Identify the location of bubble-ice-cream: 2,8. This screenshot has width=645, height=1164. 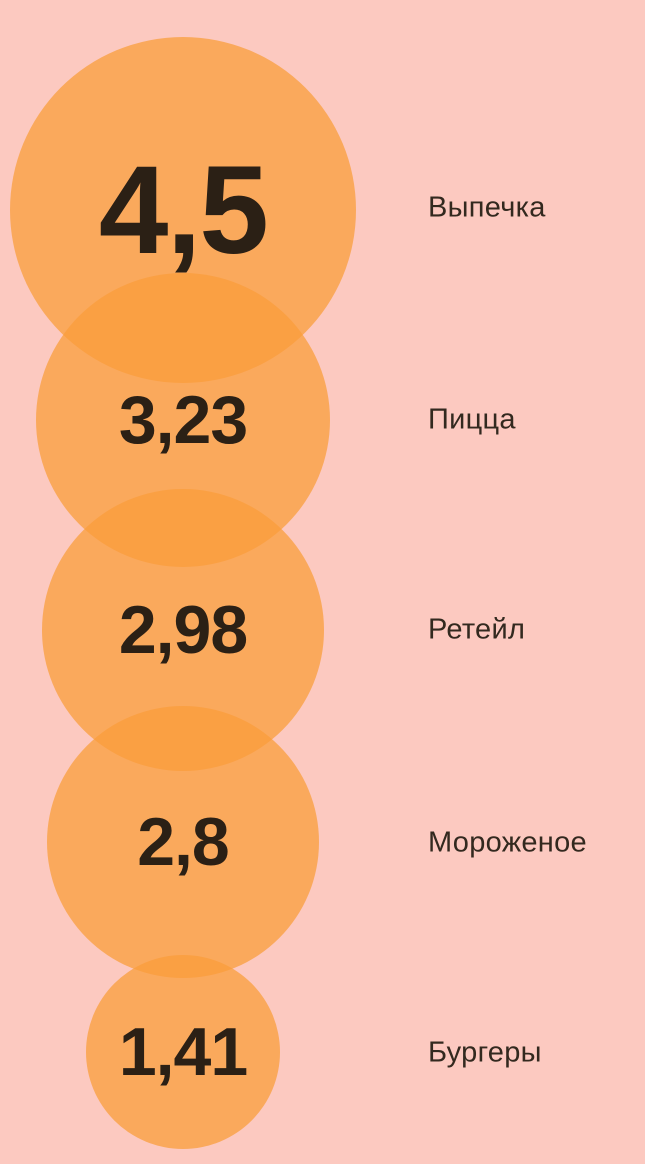
(183, 842).